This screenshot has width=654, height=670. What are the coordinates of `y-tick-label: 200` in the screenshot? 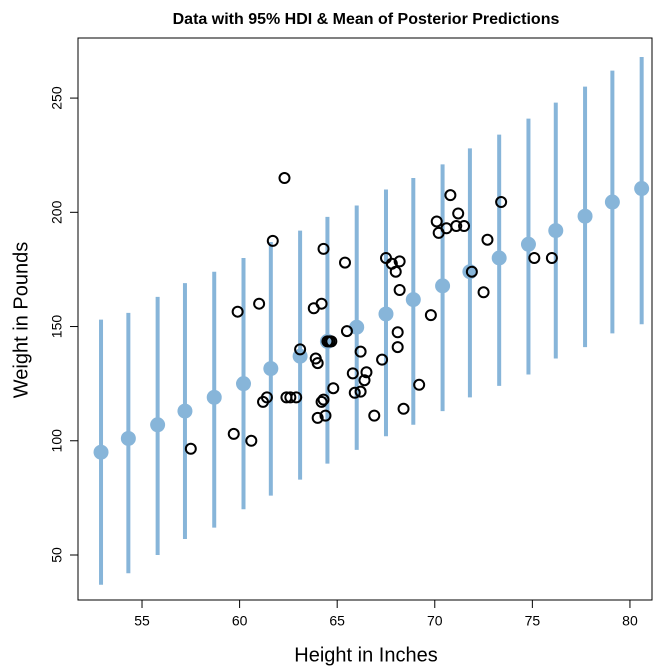 It's located at (57, 212).